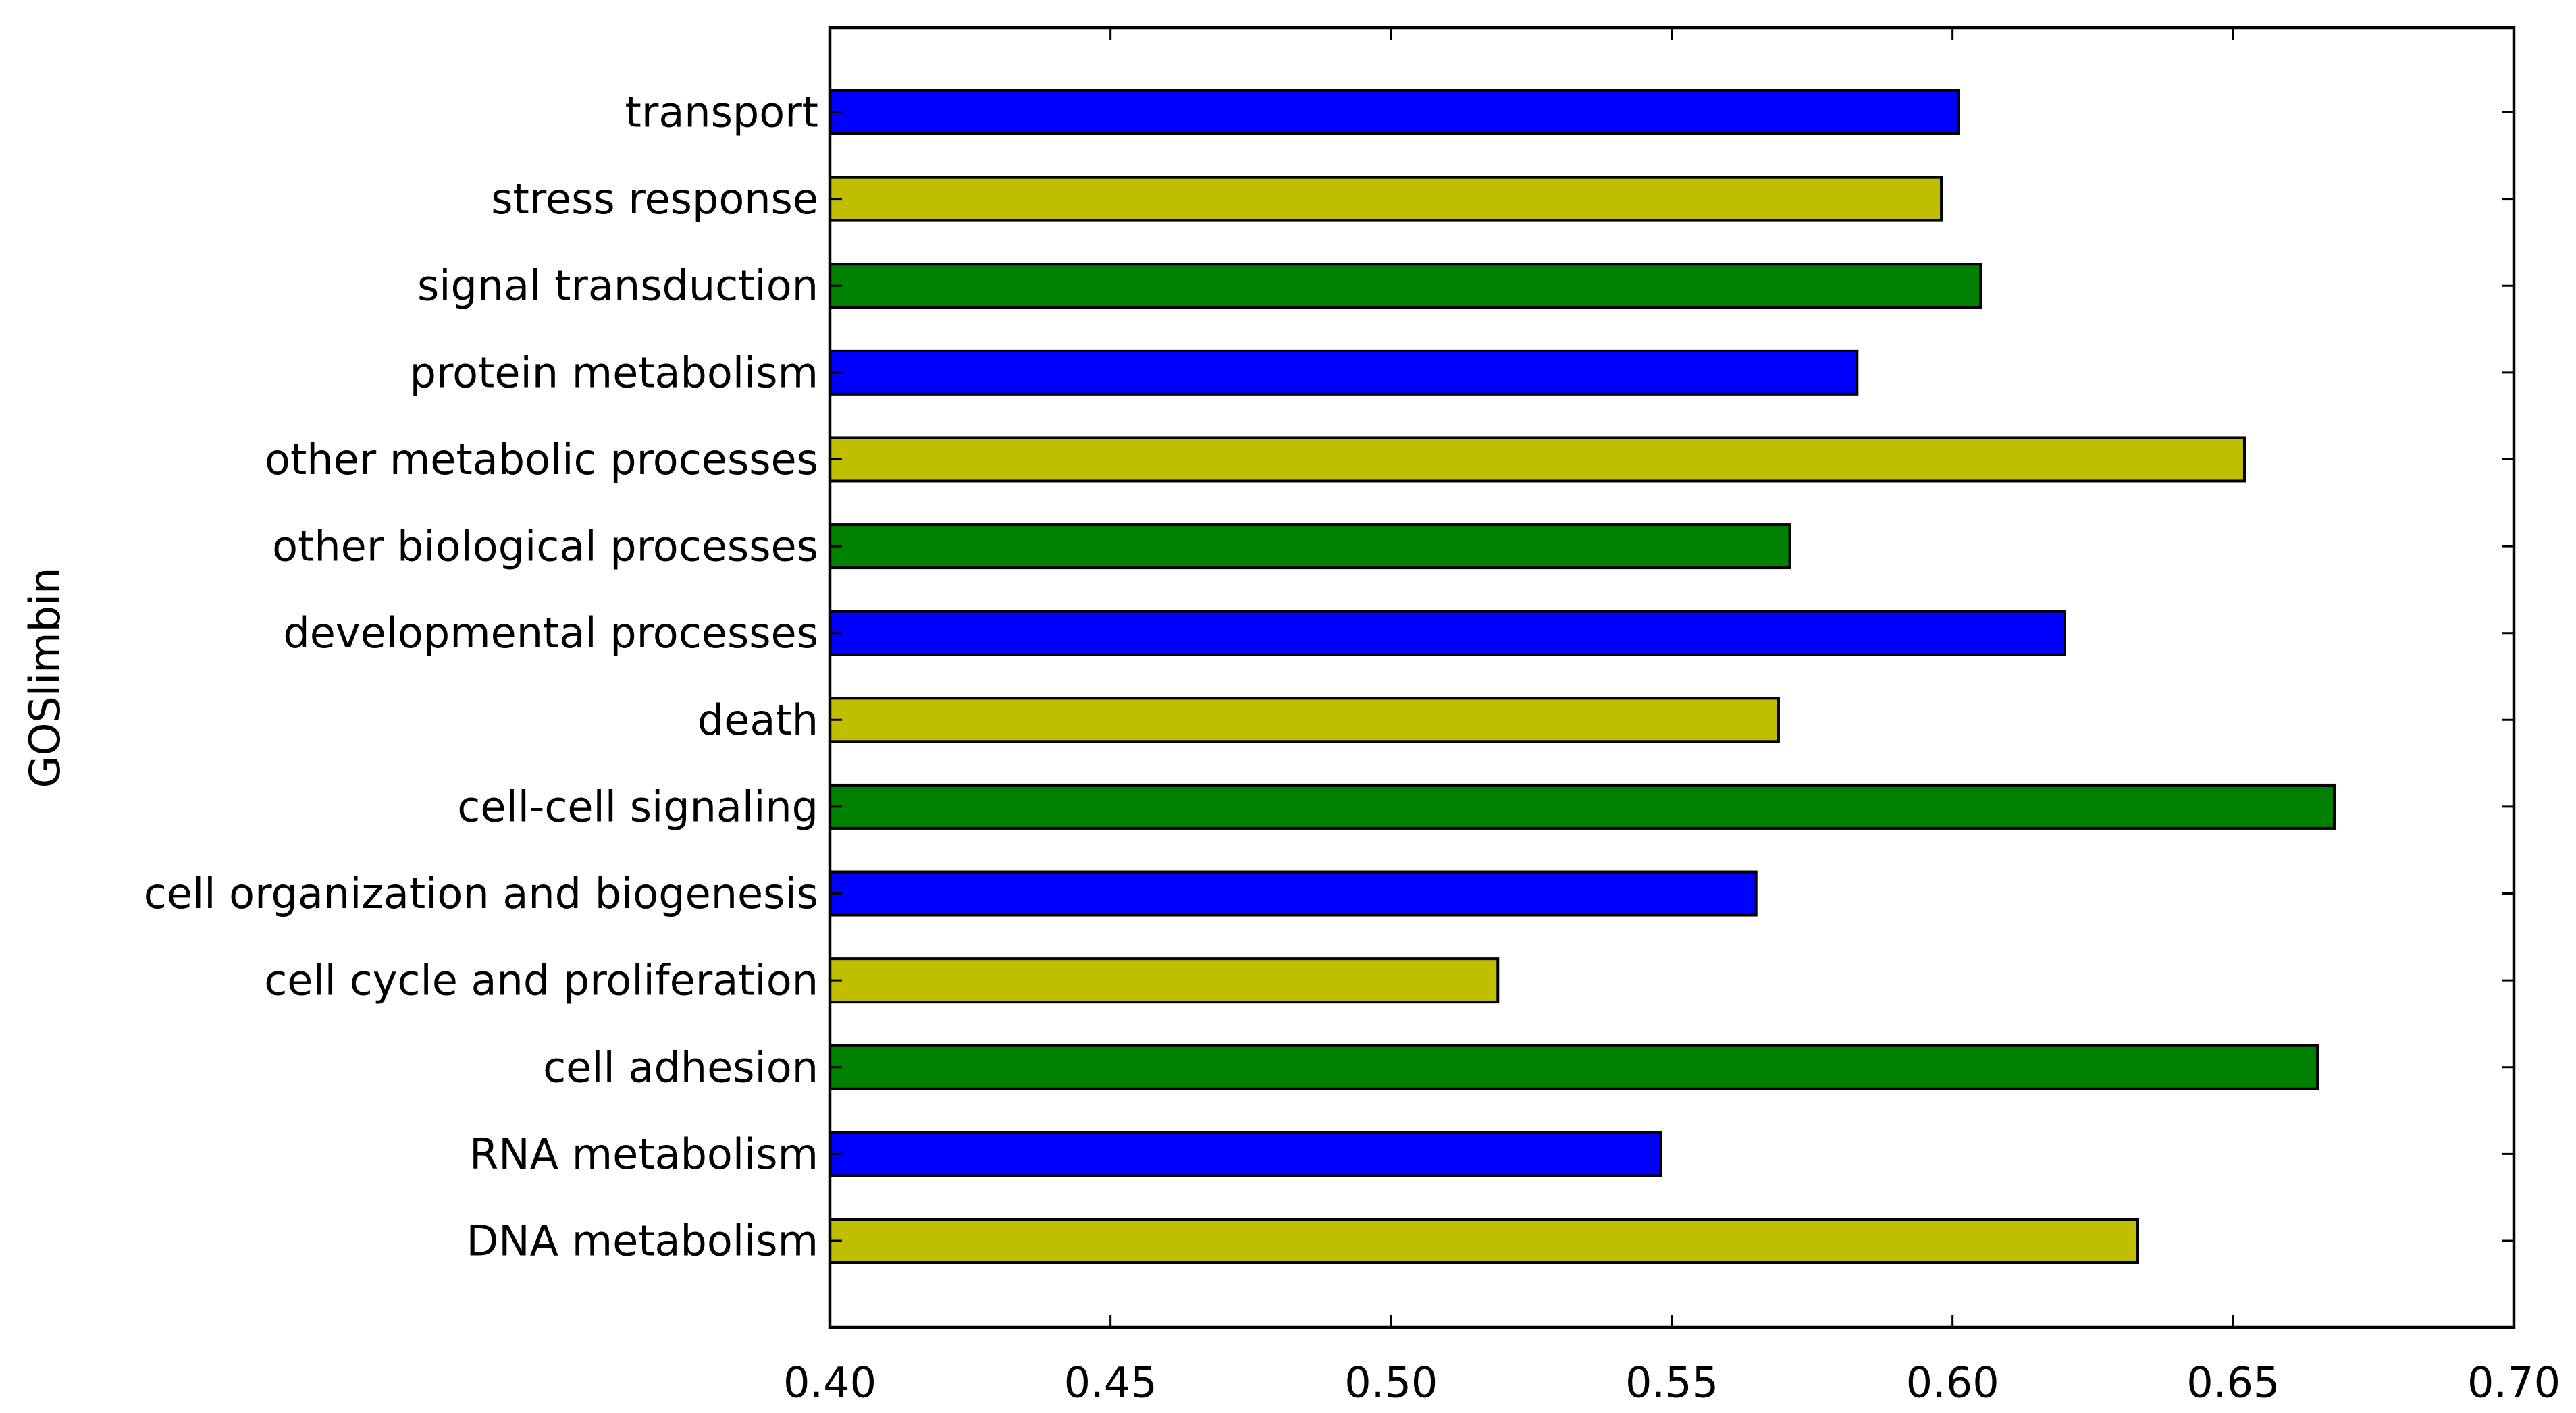 This screenshot has height=1413, width=2576. What do you see at coordinates (642, 1241) in the screenshot?
I see `y-tick-label: DNA metabolism` at bounding box center [642, 1241].